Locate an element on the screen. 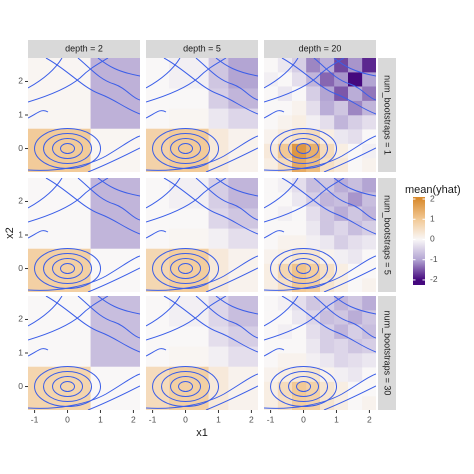 The height and width of the screenshot is (474, 474). column-strip-label: depth = 20 is located at coordinates (320, 48).